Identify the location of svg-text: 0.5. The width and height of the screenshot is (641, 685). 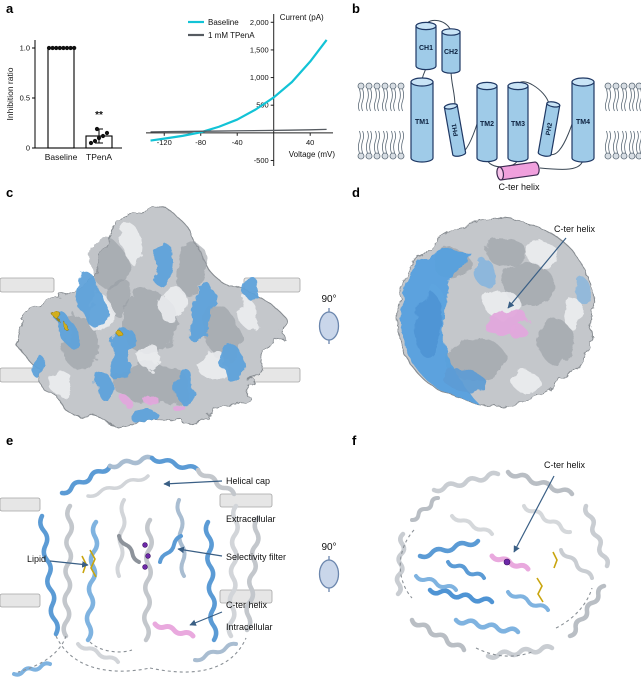
(25, 98).